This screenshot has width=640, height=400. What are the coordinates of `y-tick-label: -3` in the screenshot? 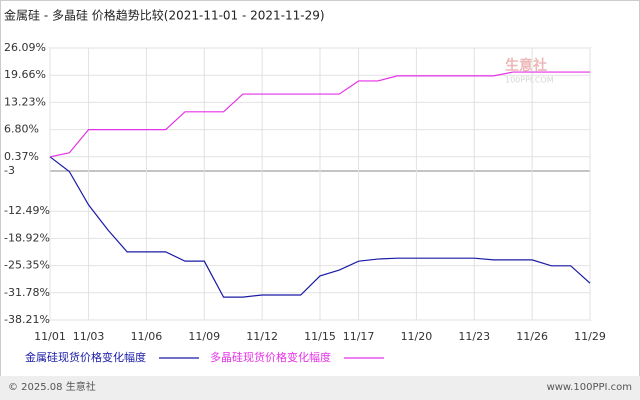 It's located at (9, 170).